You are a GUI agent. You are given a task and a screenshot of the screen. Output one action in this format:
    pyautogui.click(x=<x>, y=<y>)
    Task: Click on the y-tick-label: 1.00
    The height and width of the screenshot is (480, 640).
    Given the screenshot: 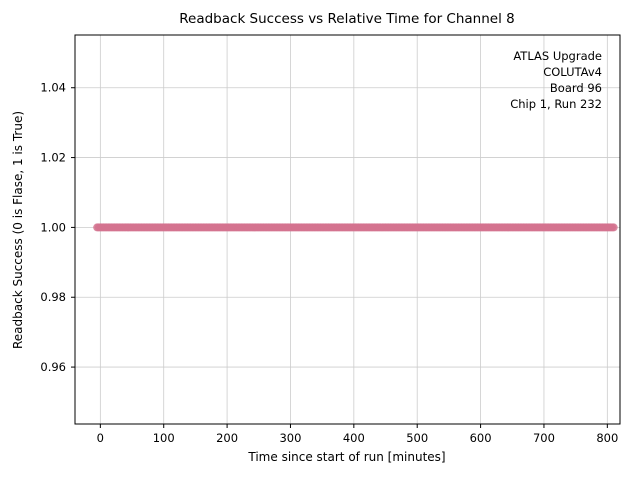 What is the action you would take?
    pyautogui.click(x=53, y=227)
    